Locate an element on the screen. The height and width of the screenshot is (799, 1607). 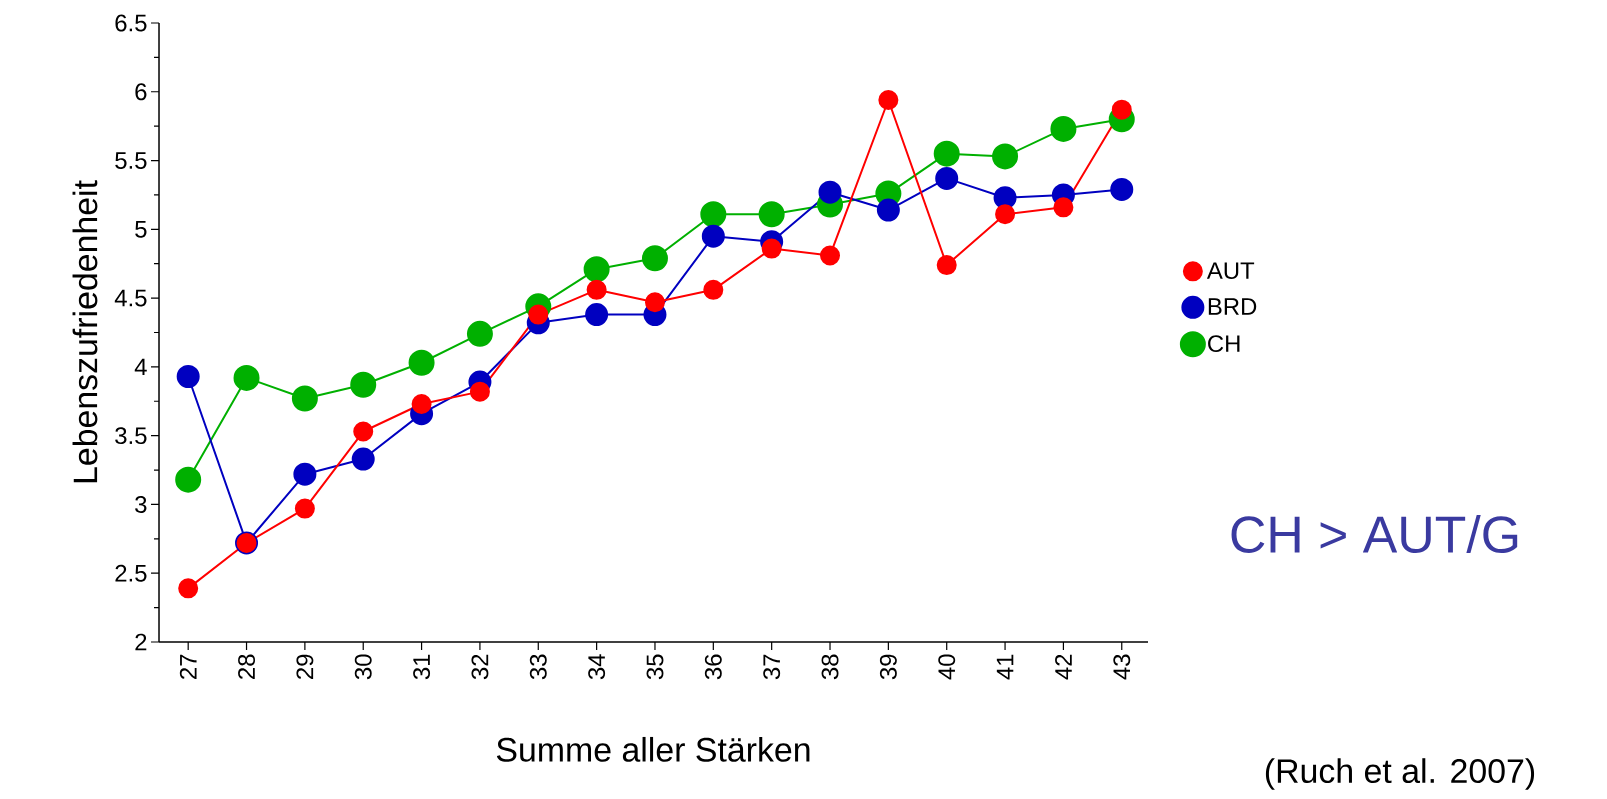
x-tick-label: 33 is located at coordinates (538, 667).